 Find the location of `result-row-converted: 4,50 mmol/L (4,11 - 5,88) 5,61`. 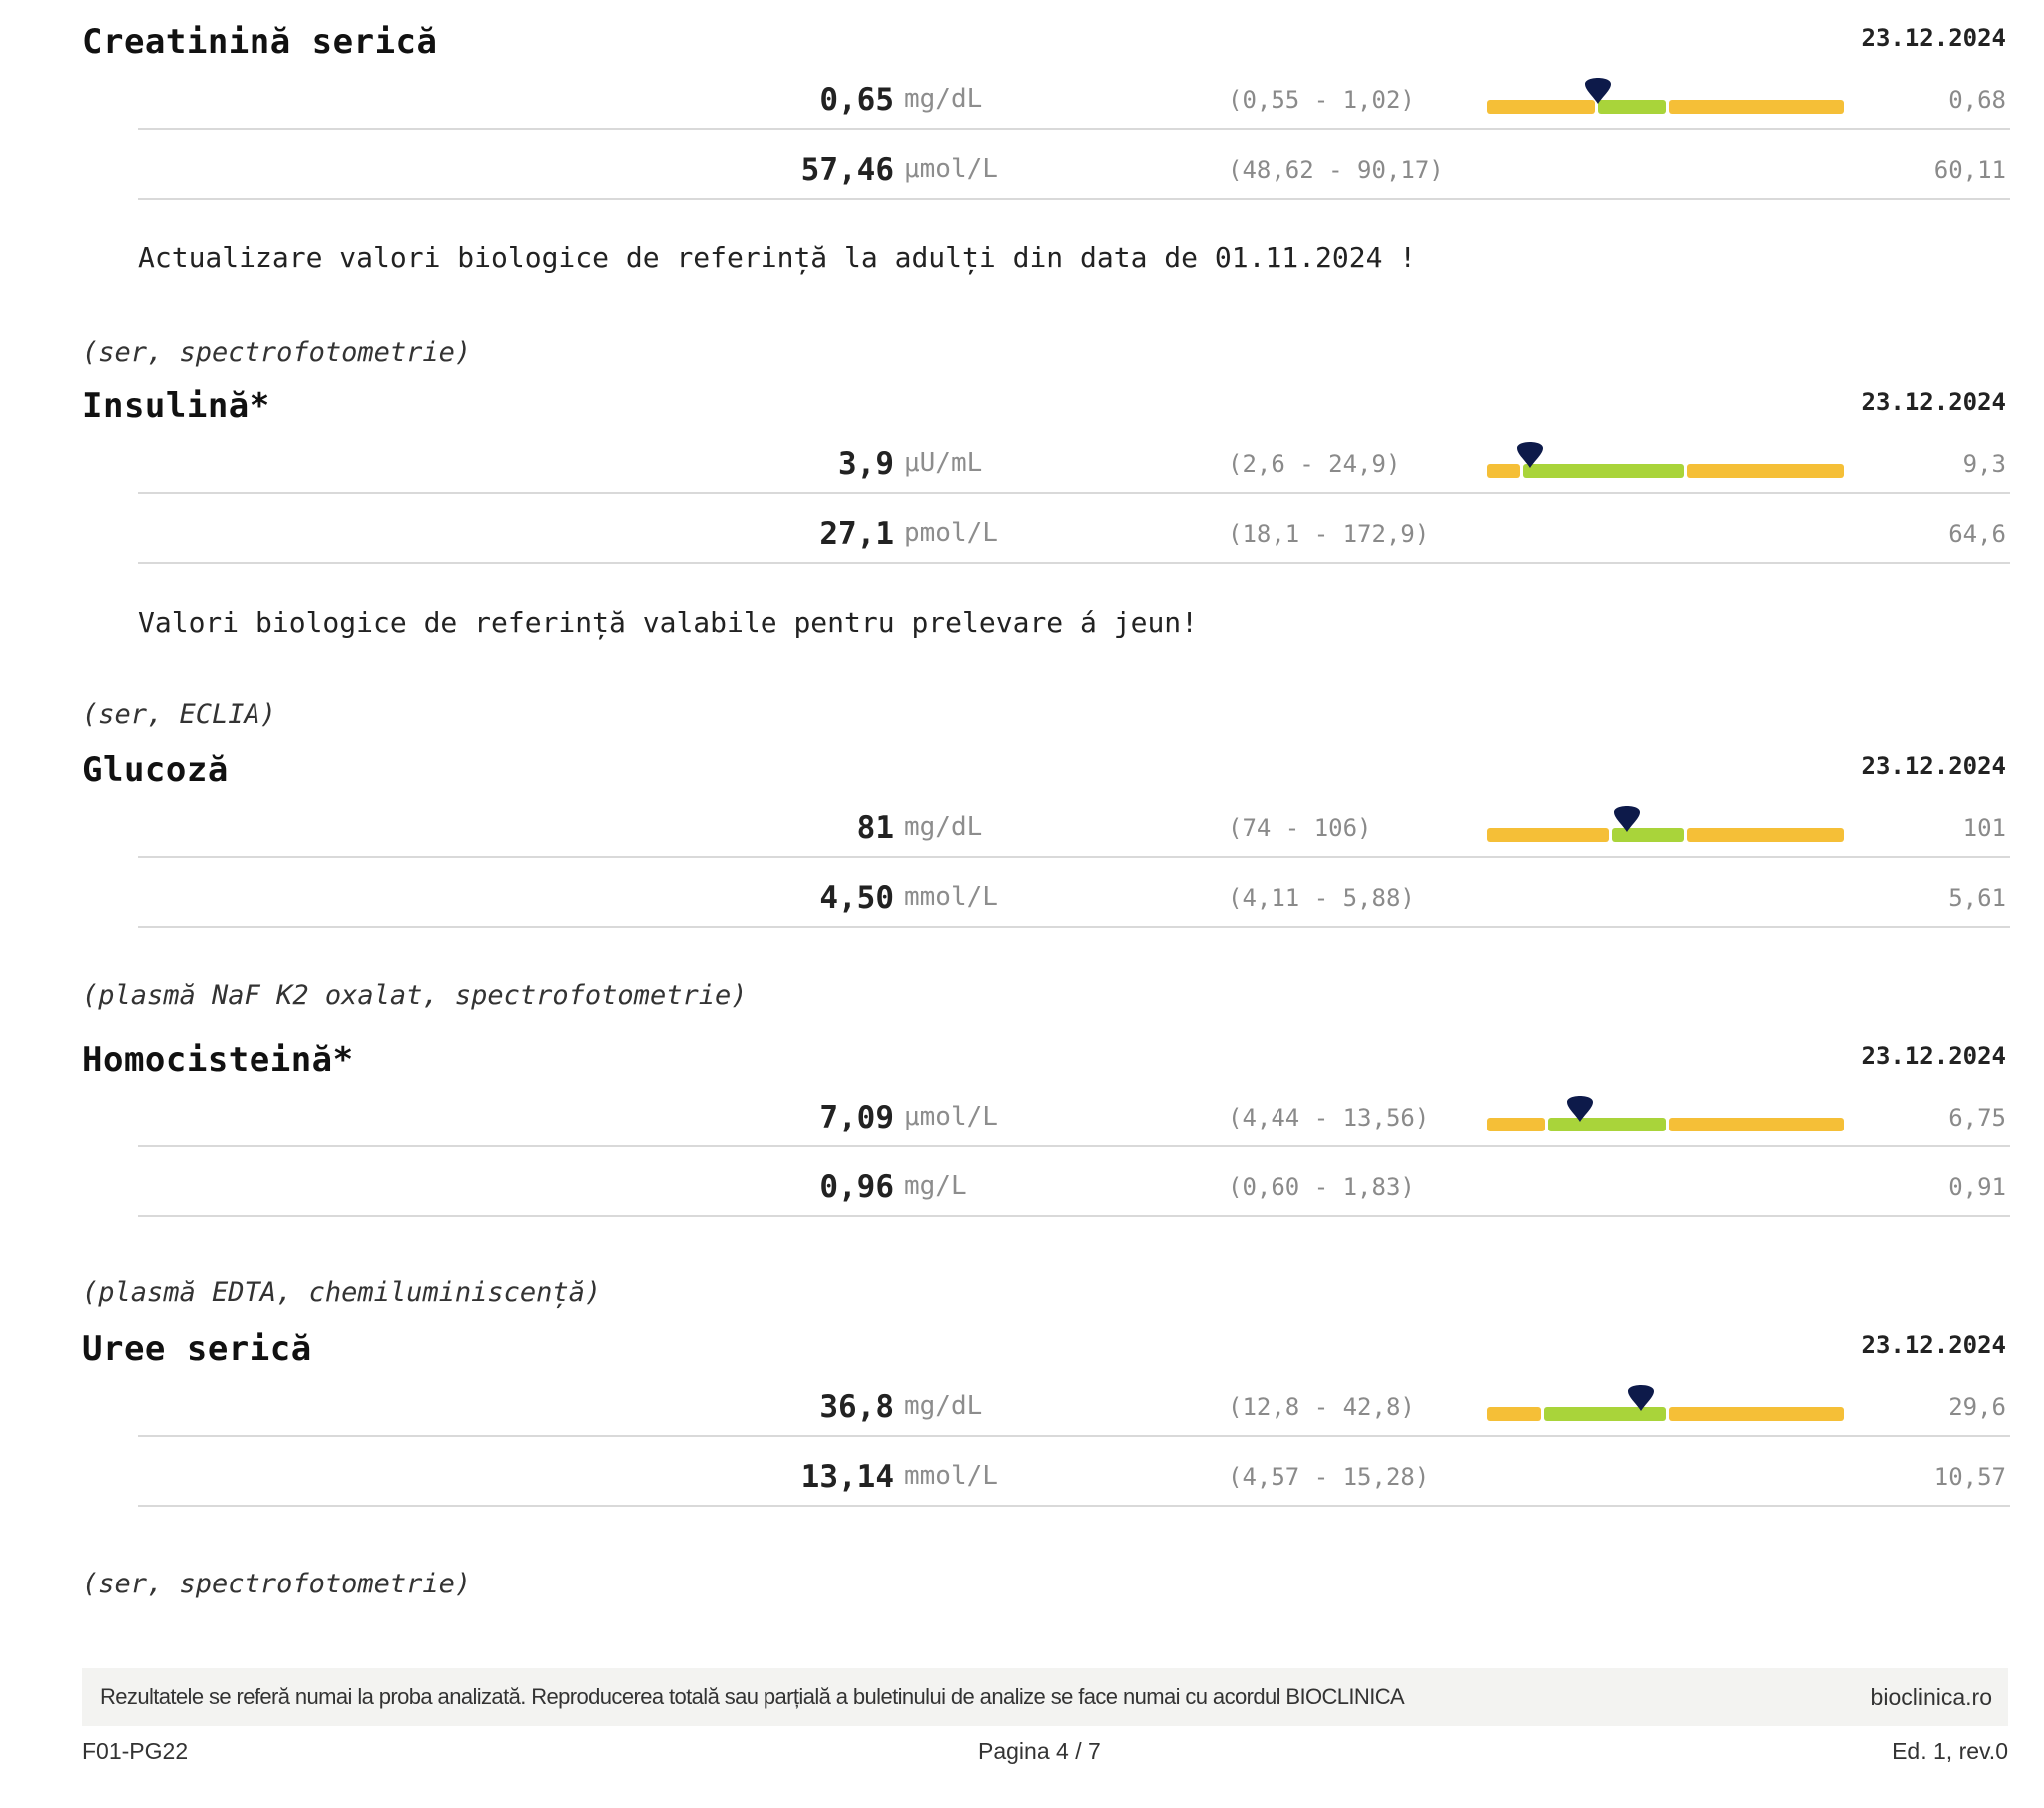

result-row-converted: 4,50 mmol/L (4,11 - 5,88) 5,61 is located at coordinates (1022, 898).